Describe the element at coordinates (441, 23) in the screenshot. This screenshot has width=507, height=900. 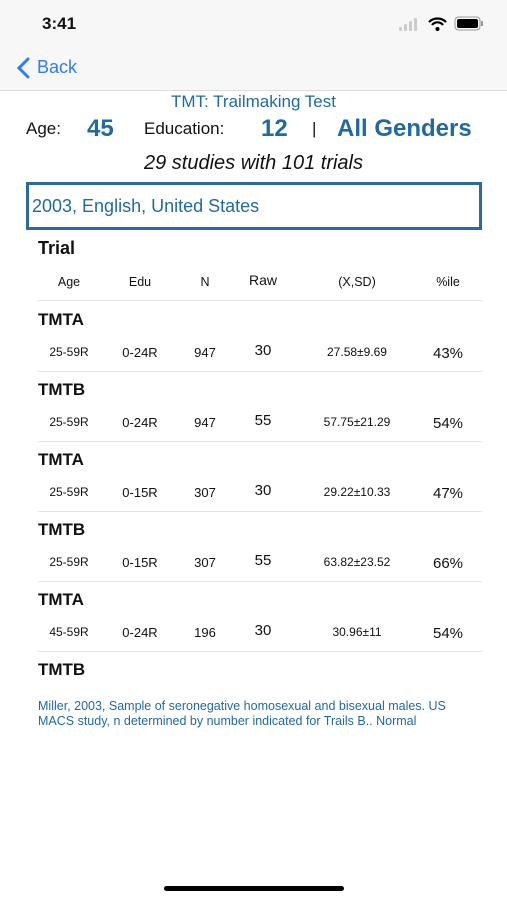
I see `status-icons` at that location.